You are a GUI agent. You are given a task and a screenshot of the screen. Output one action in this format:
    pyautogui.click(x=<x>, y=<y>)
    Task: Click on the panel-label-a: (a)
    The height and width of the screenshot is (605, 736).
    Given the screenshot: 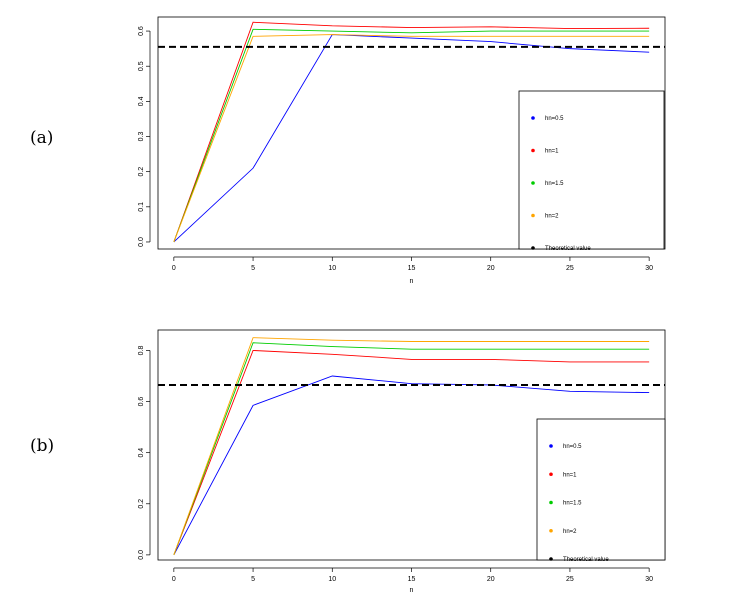 What is the action you would take?
    pyautogui.click(x=42, y=138)
    